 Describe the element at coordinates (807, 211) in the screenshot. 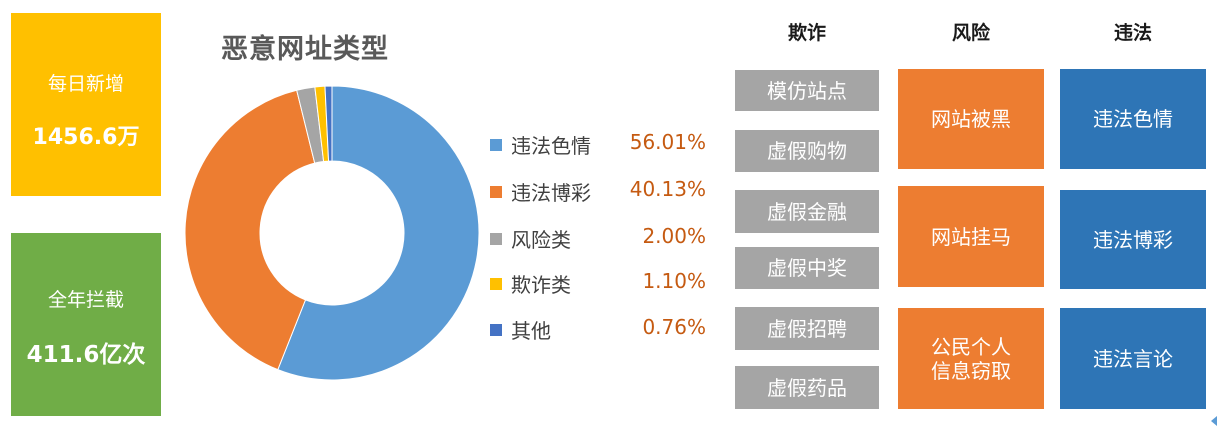

I see `fraud-item-fake-finance: 虚假金融` at that location.